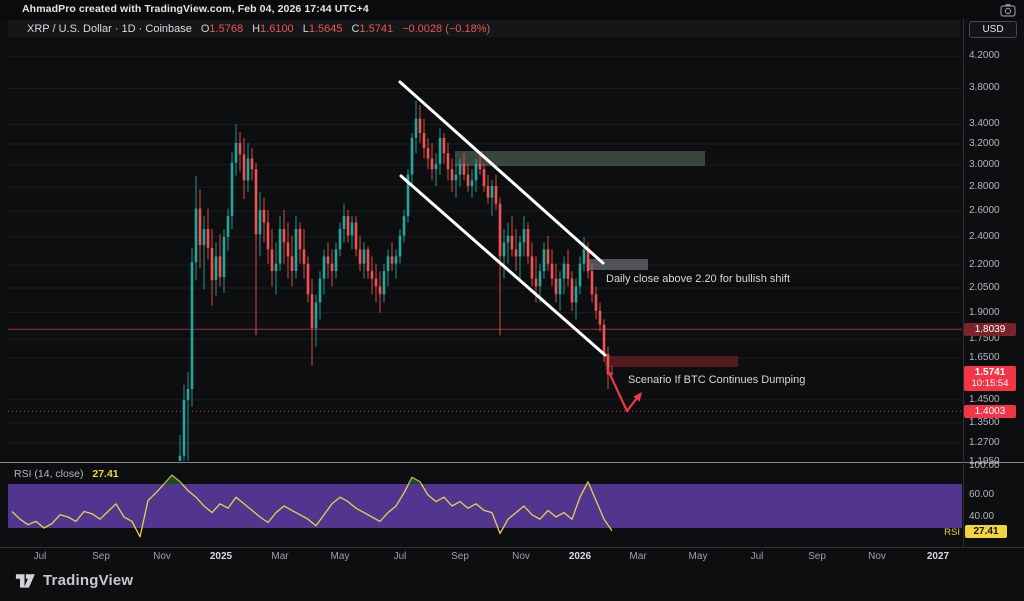  What do you see at coordinates (984, 357) in the screenshot?
I see `price-axis-label: 1.6500` at bounding box center [984, 357].